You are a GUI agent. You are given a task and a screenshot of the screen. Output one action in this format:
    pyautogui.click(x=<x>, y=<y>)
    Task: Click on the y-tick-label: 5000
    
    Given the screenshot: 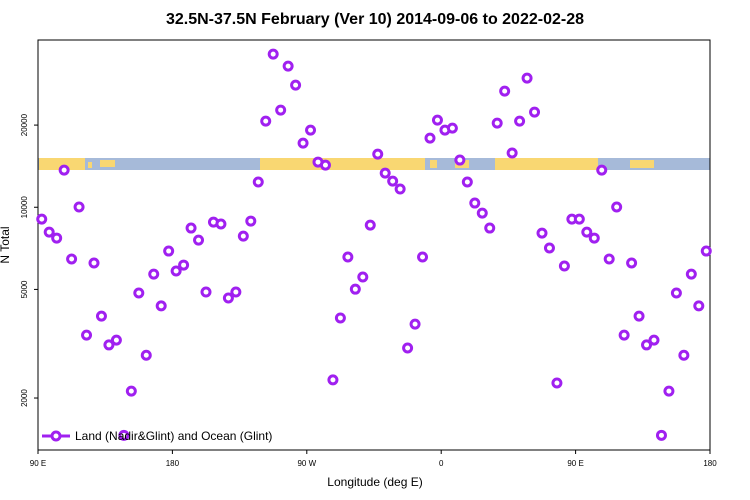 What is the action you would take?
    pyautogui.click(x=24, y=289)
    